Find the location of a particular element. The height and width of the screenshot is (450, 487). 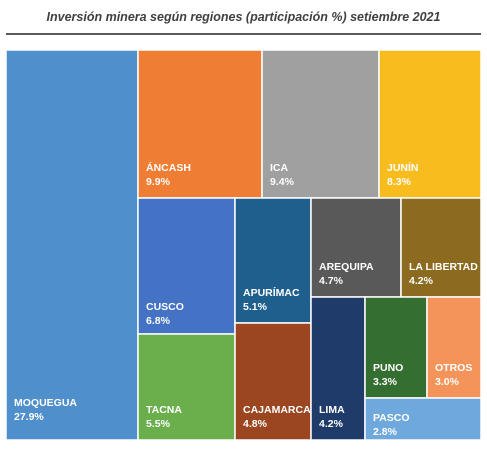

tile-rect-apurimac is located at coordinates (273, 260).